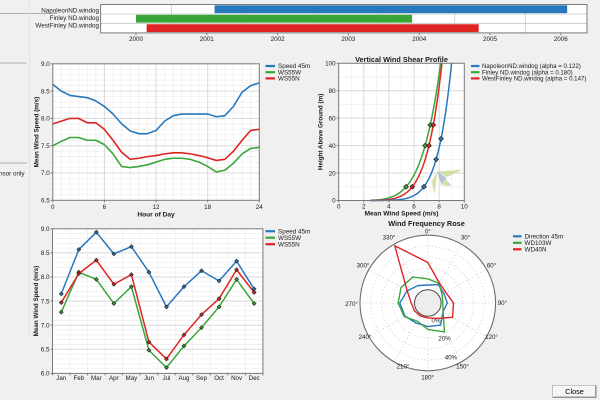  What do you see at coordinates (70, 10) in the screenshot?
I see `svg-text: NapoleonND.windog` at bounding box center [70, 10].